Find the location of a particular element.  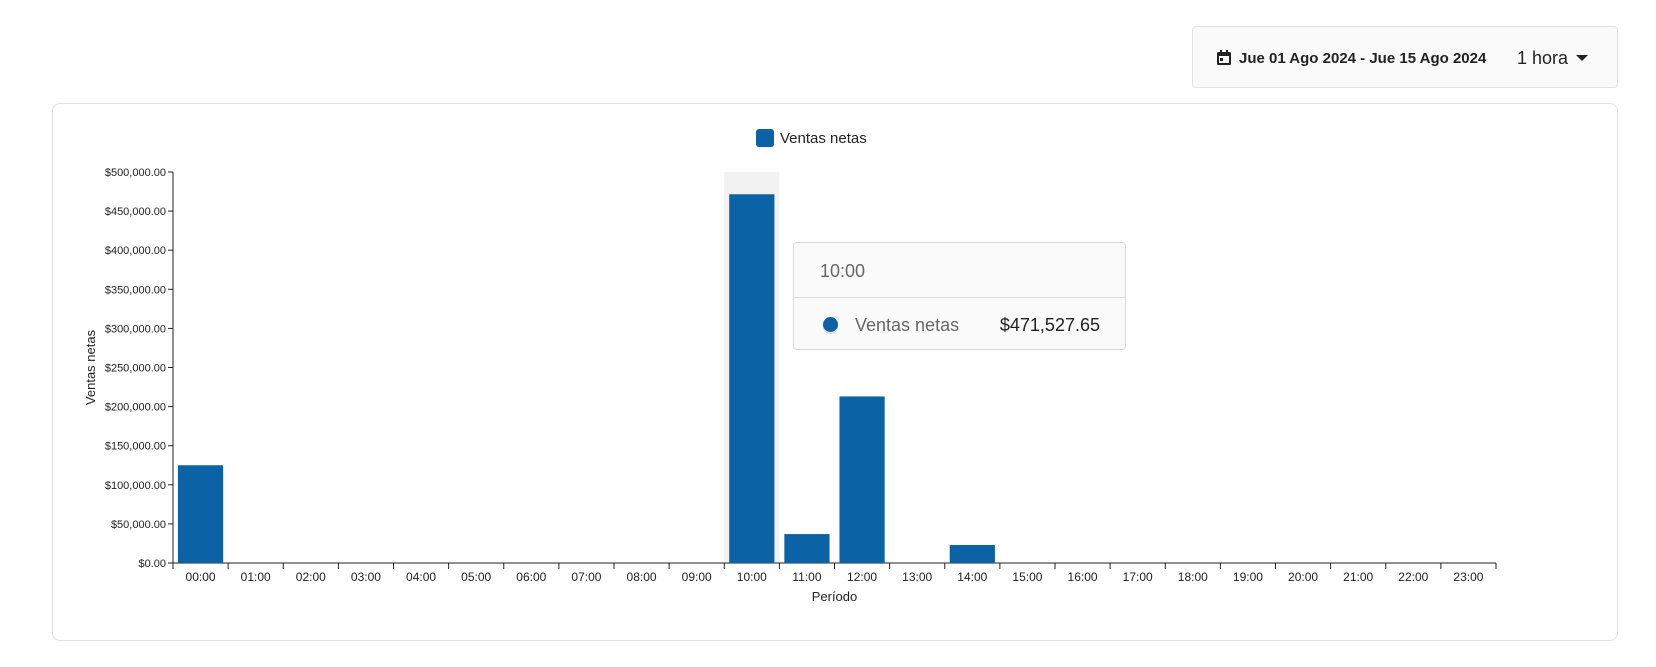

x-tick-label: 12:00 is located at coordinates (862, 577).